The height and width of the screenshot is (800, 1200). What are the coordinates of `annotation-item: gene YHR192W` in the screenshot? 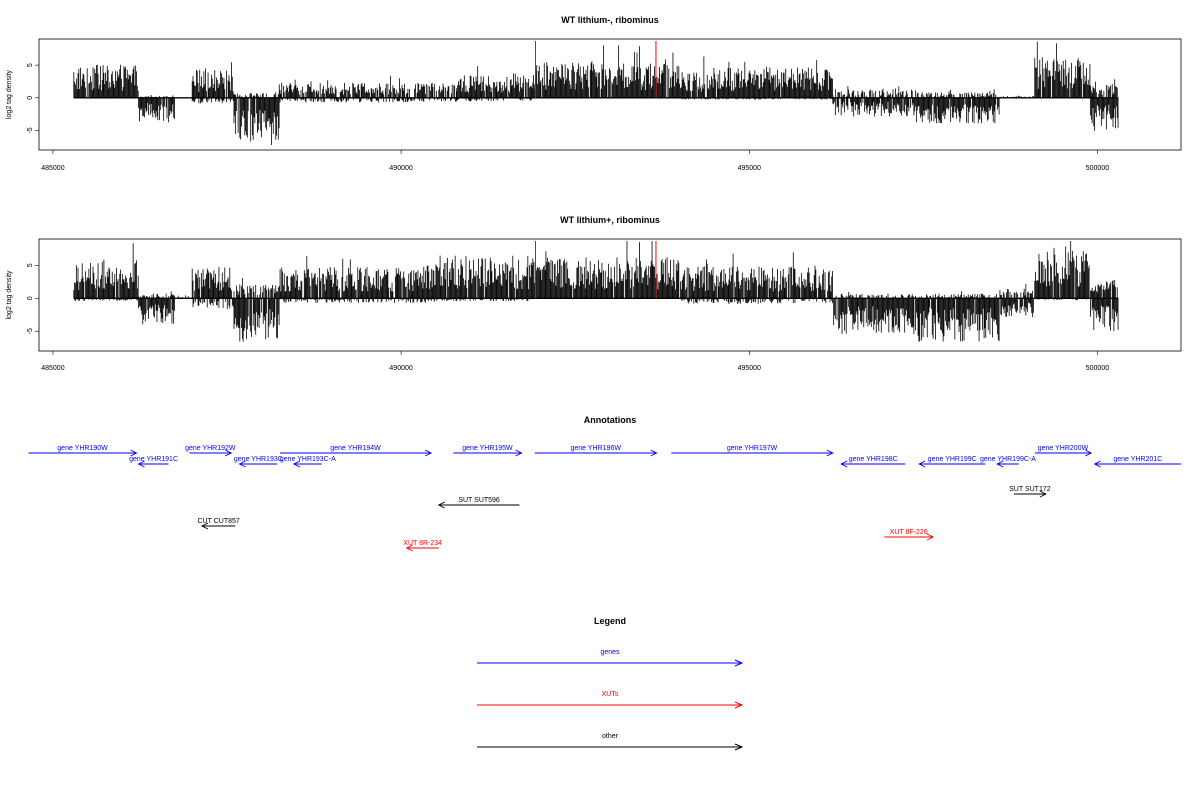 It's located at (210, 451).